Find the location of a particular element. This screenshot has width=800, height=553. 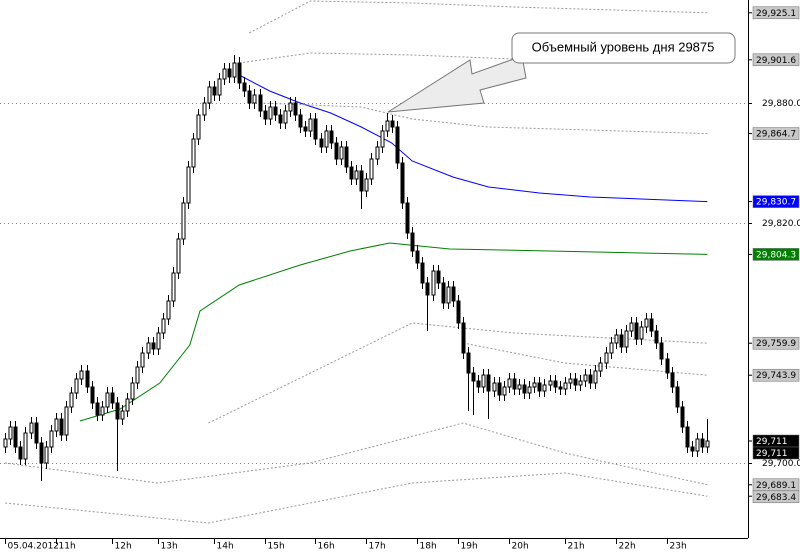

price-label: 29,925.1 is located at coordinates (776, 14).